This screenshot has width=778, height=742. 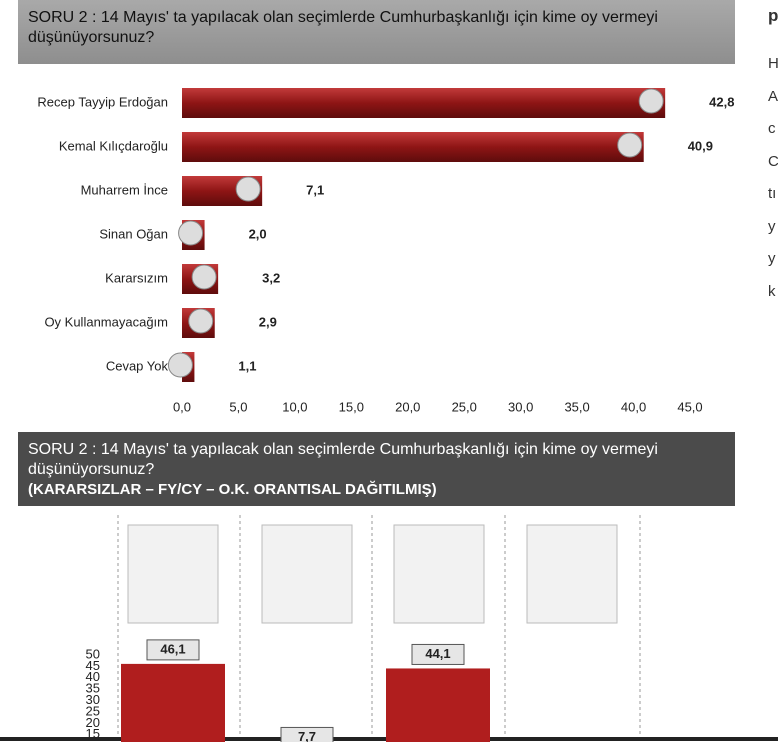 What do you see at coordinates (113, 145) in the screenshot?
I see `category-label: Kemal Kılıçdaroğlu` at bounding box center [113, 145].